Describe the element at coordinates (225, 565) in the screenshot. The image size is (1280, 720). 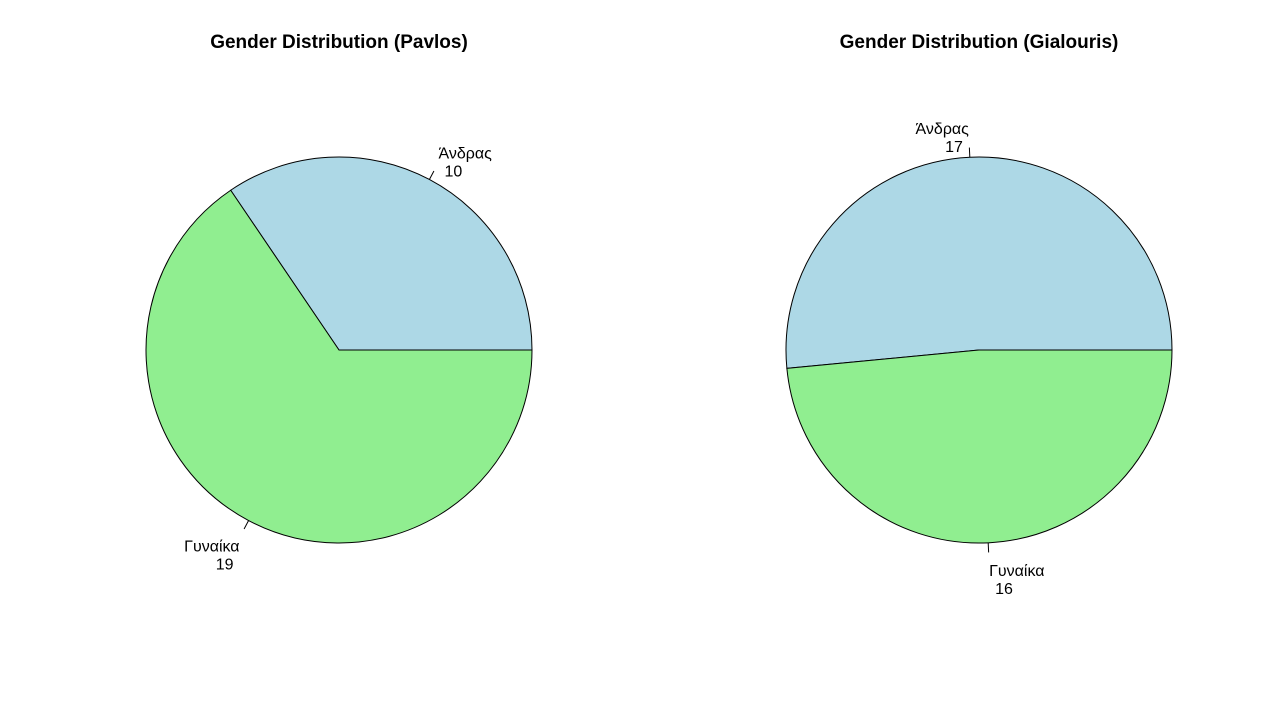
I see `slice-value-label: 19` at that location.